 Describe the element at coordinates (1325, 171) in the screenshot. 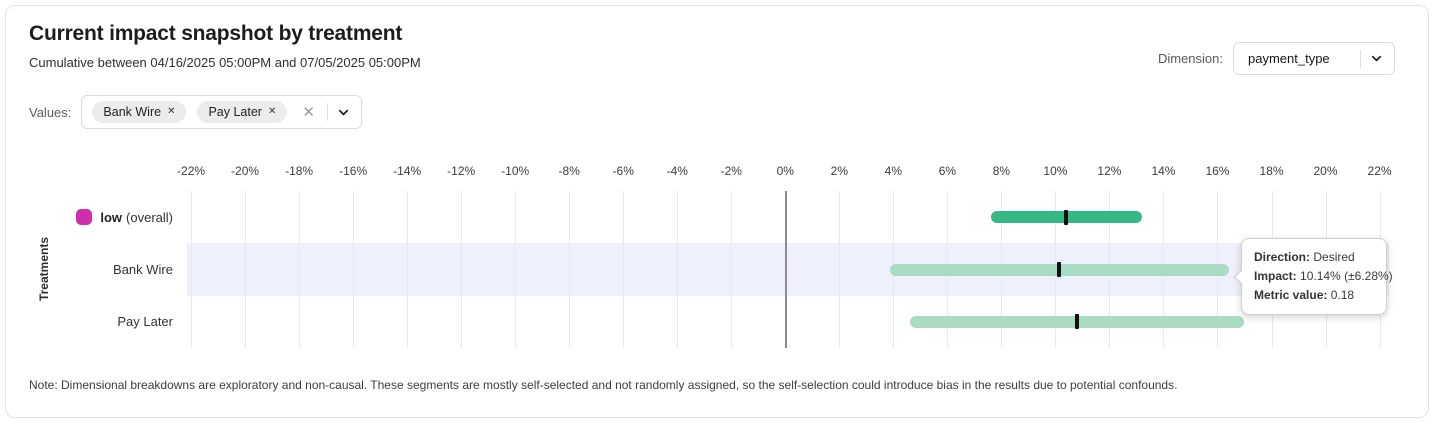

I see `x-tick-label: 20%` at that location.